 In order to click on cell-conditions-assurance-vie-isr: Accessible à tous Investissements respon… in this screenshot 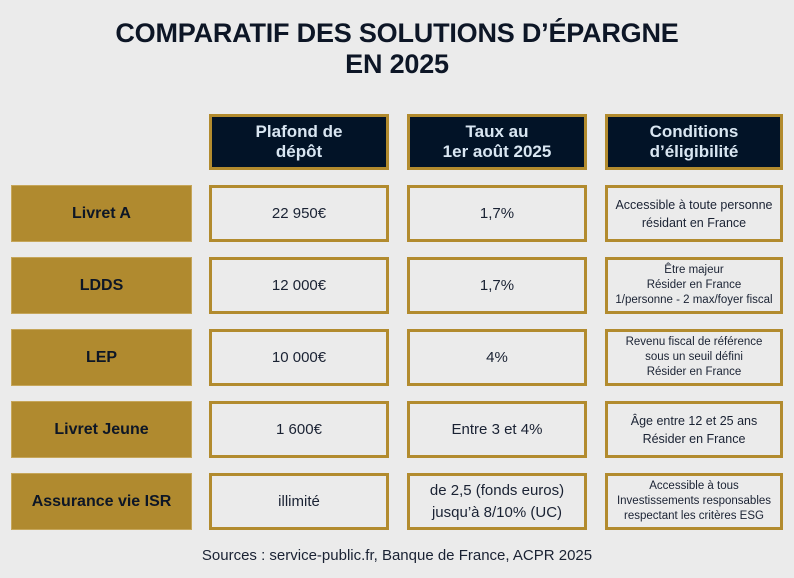, I will do `click(694, 501)`.